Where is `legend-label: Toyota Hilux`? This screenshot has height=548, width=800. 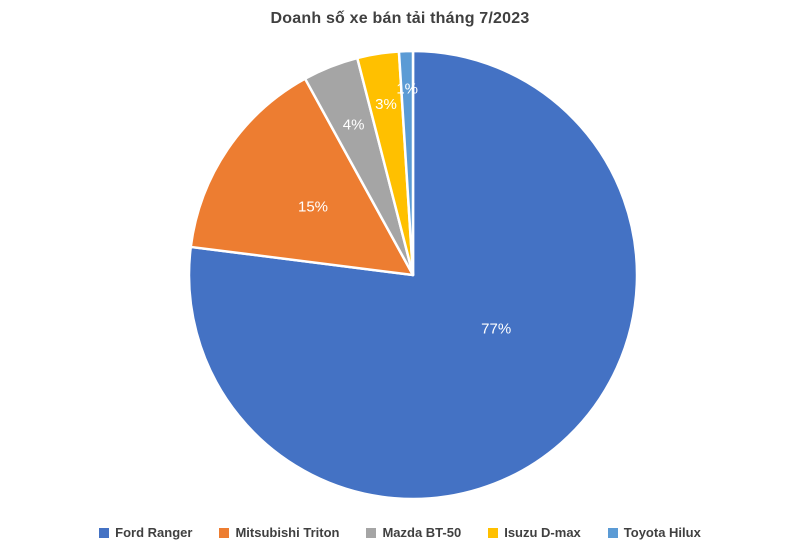 legend-label: Toyota Hilux is located at coordinates (662, 532).